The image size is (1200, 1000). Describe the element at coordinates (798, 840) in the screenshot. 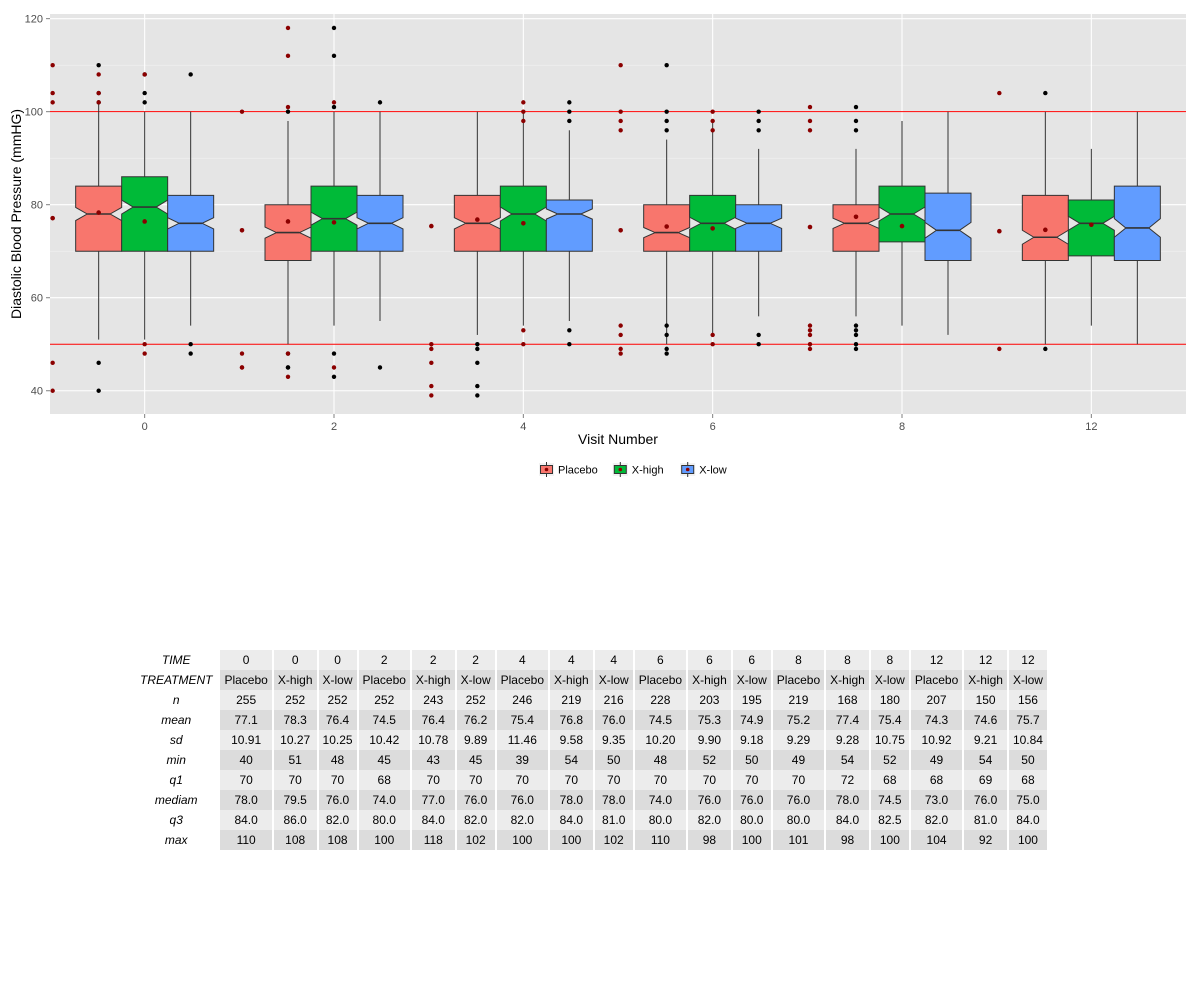

I see `table-cell: 101` at that location.